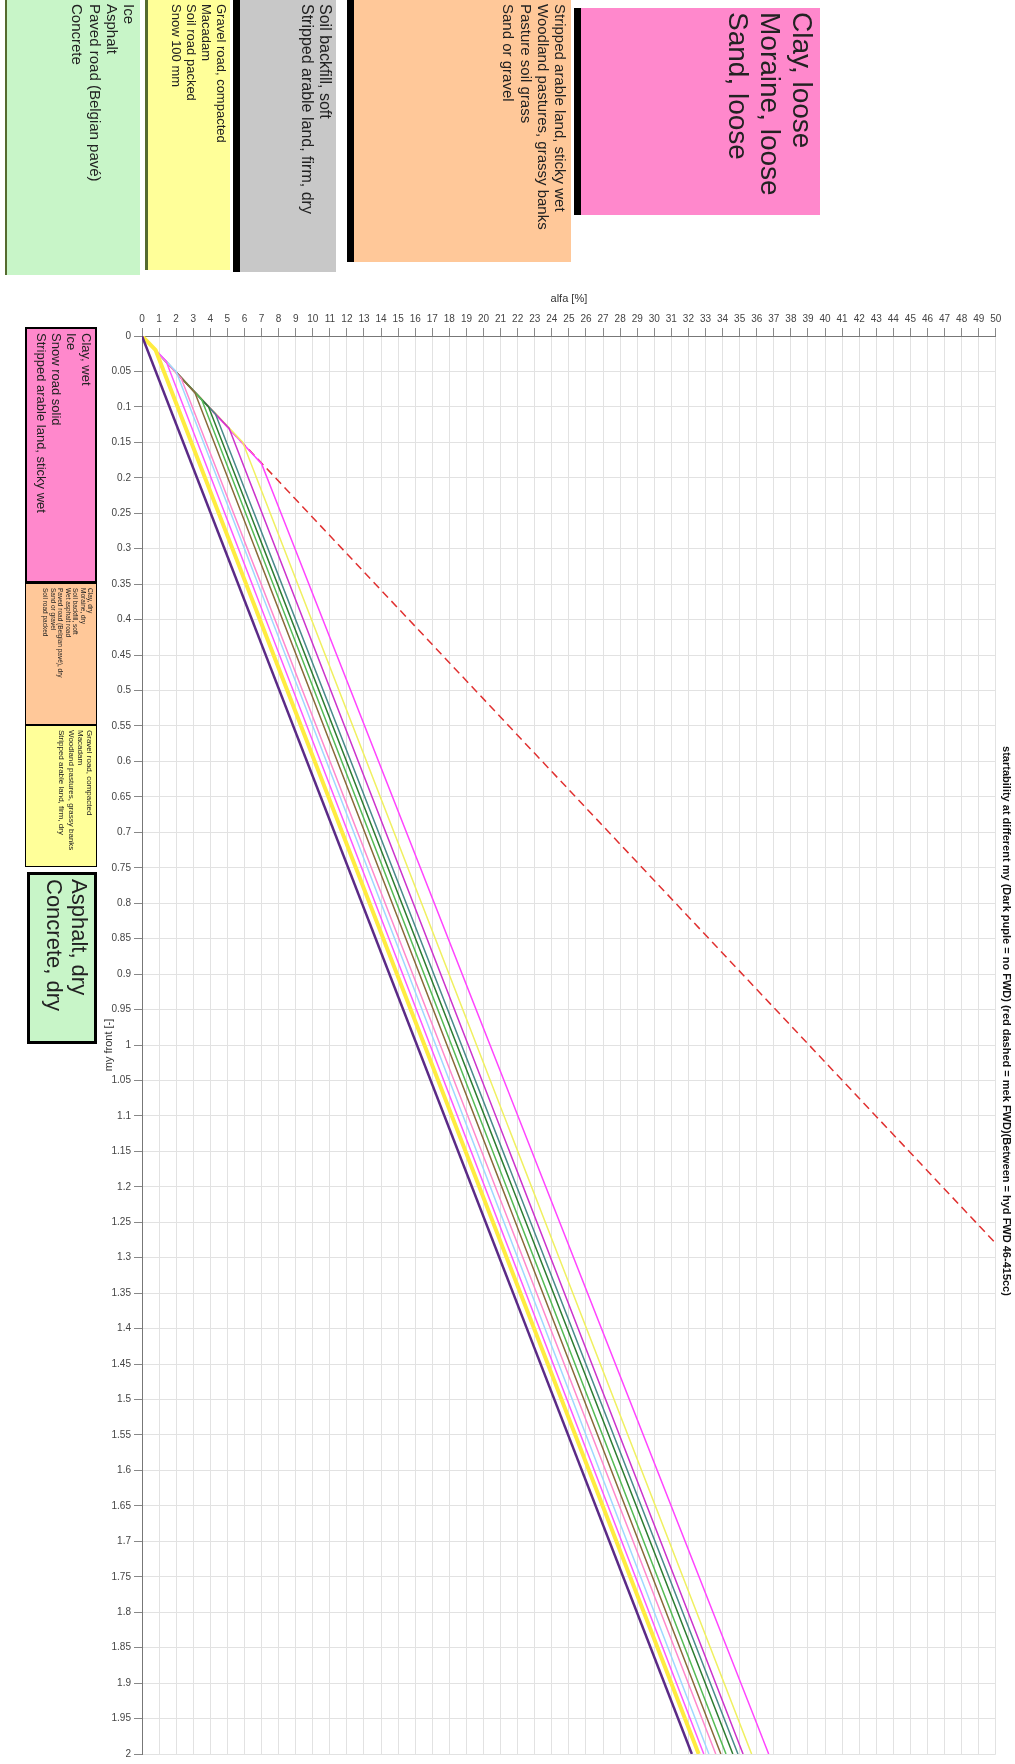 Image resolution: width=1015 pixels, height=1764 pixels. What do you see at coordinates (261, 318) in the screenshot?
I see `x-tick-label: 7` at bounding box center [261, 318].